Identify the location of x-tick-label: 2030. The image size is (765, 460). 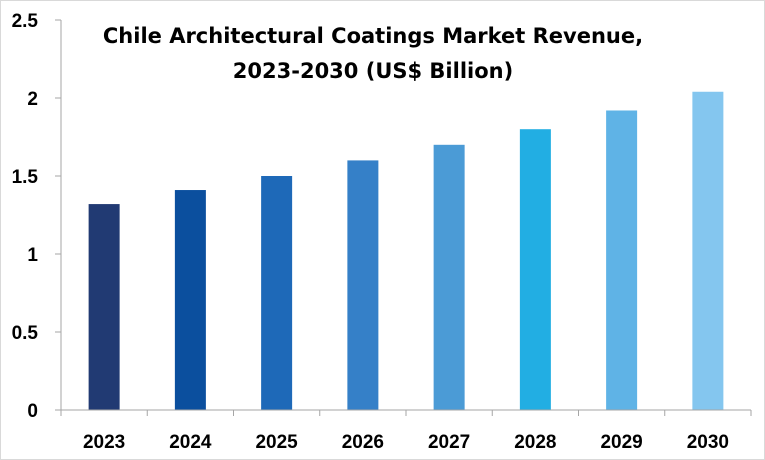
(708, 442).